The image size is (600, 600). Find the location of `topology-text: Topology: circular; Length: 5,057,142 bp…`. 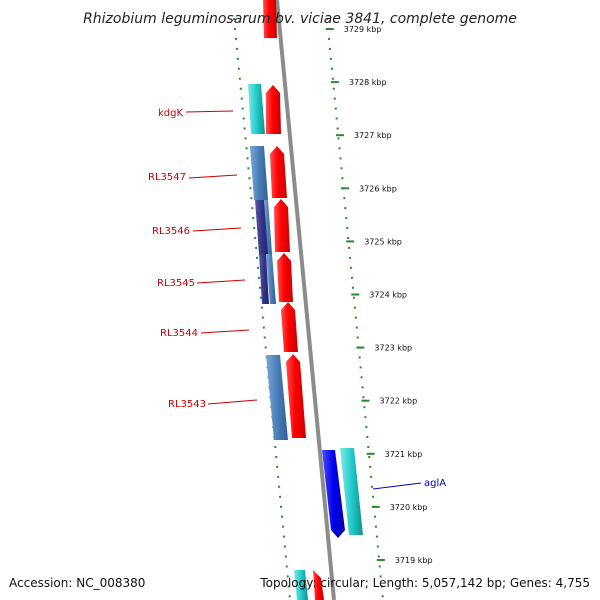

topology-text: Topology: circular; Length: 5,057,142 bp… is located at coordinates (424, 583).